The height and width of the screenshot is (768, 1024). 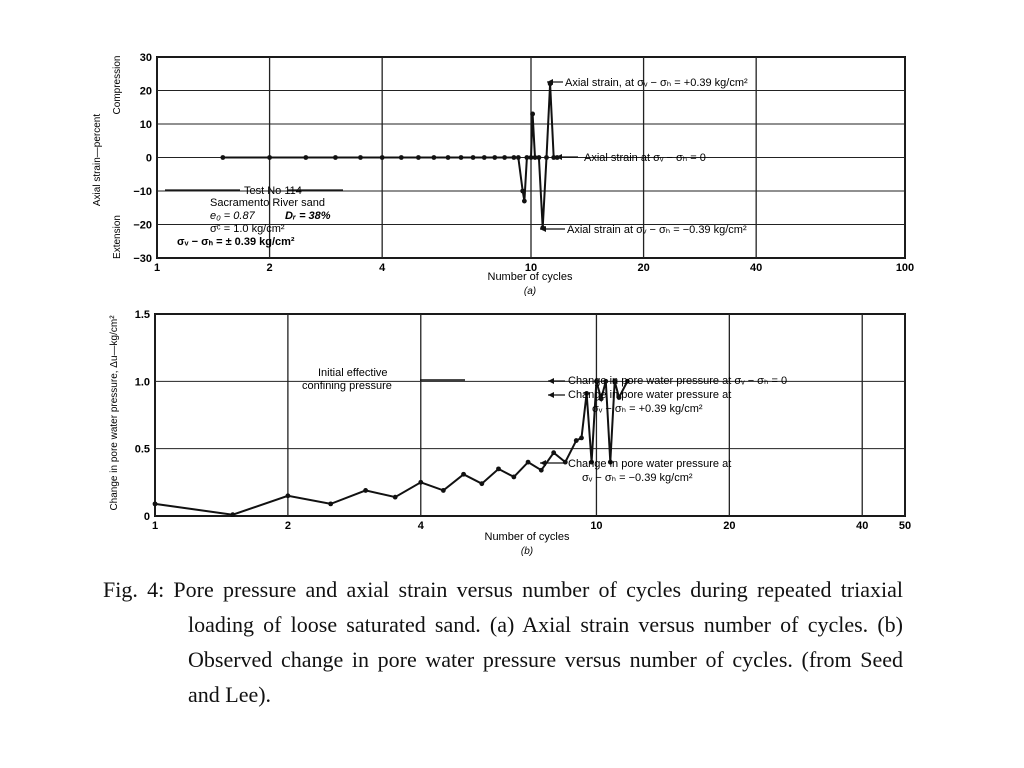 What do you see at coordinates (142, 259) in the screenshot?
I see `a-y-tick-label: −30` at bounding box center [142, 259].